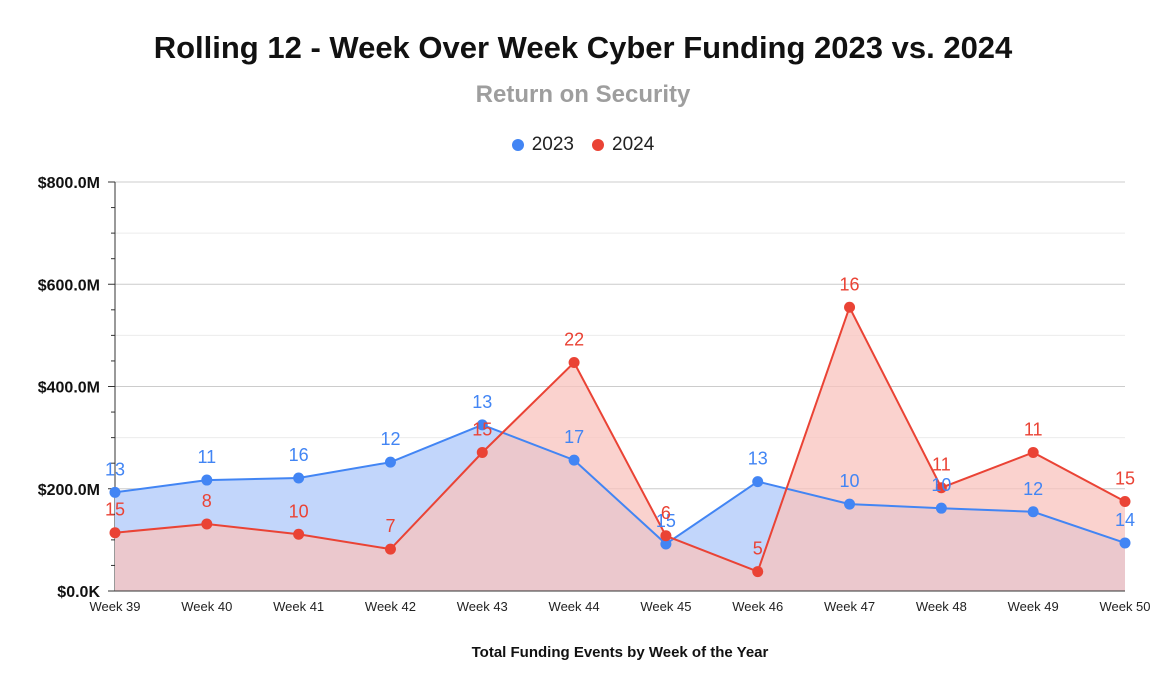  Describe the element at coordinates (206, 606) in the screenshot. I see `x-tick-label: Week 40` at that location.